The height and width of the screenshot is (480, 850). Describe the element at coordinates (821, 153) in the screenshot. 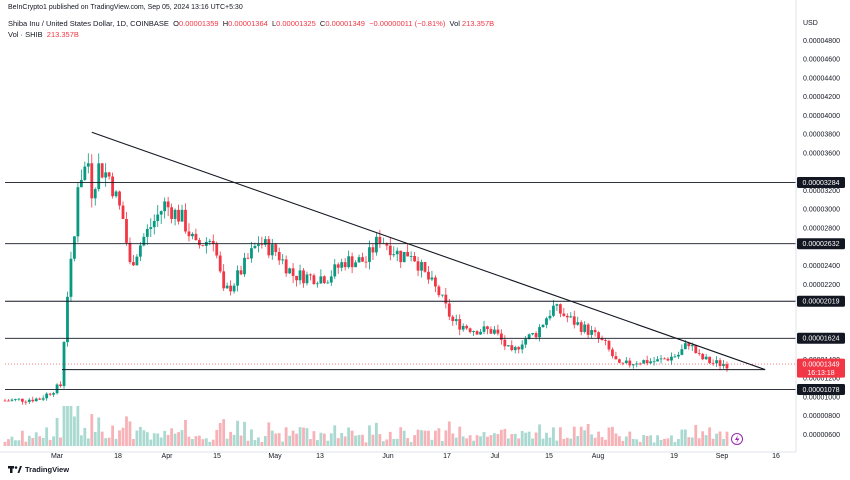

I see `y-tick-label: 0.00003600` at that location.